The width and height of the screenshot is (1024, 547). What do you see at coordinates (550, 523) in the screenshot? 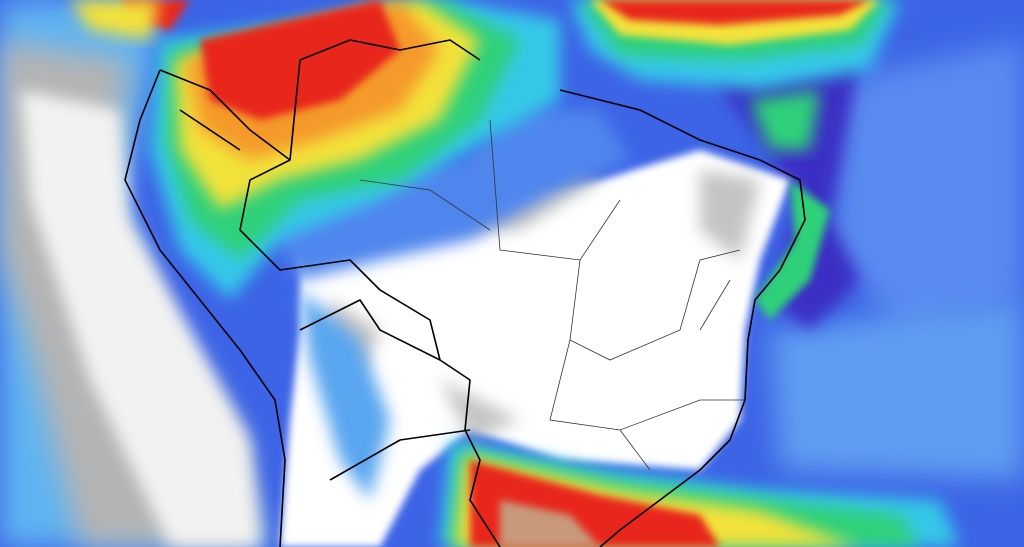
I see `s-brown` at bounding box center [550, 523].